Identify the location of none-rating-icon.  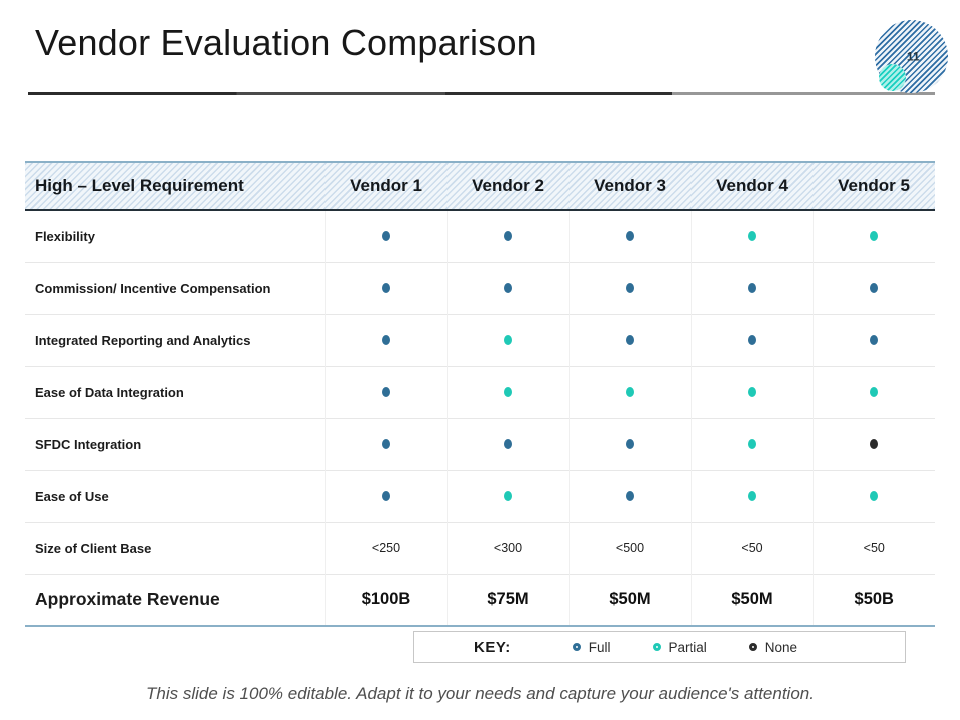
(874, 443).